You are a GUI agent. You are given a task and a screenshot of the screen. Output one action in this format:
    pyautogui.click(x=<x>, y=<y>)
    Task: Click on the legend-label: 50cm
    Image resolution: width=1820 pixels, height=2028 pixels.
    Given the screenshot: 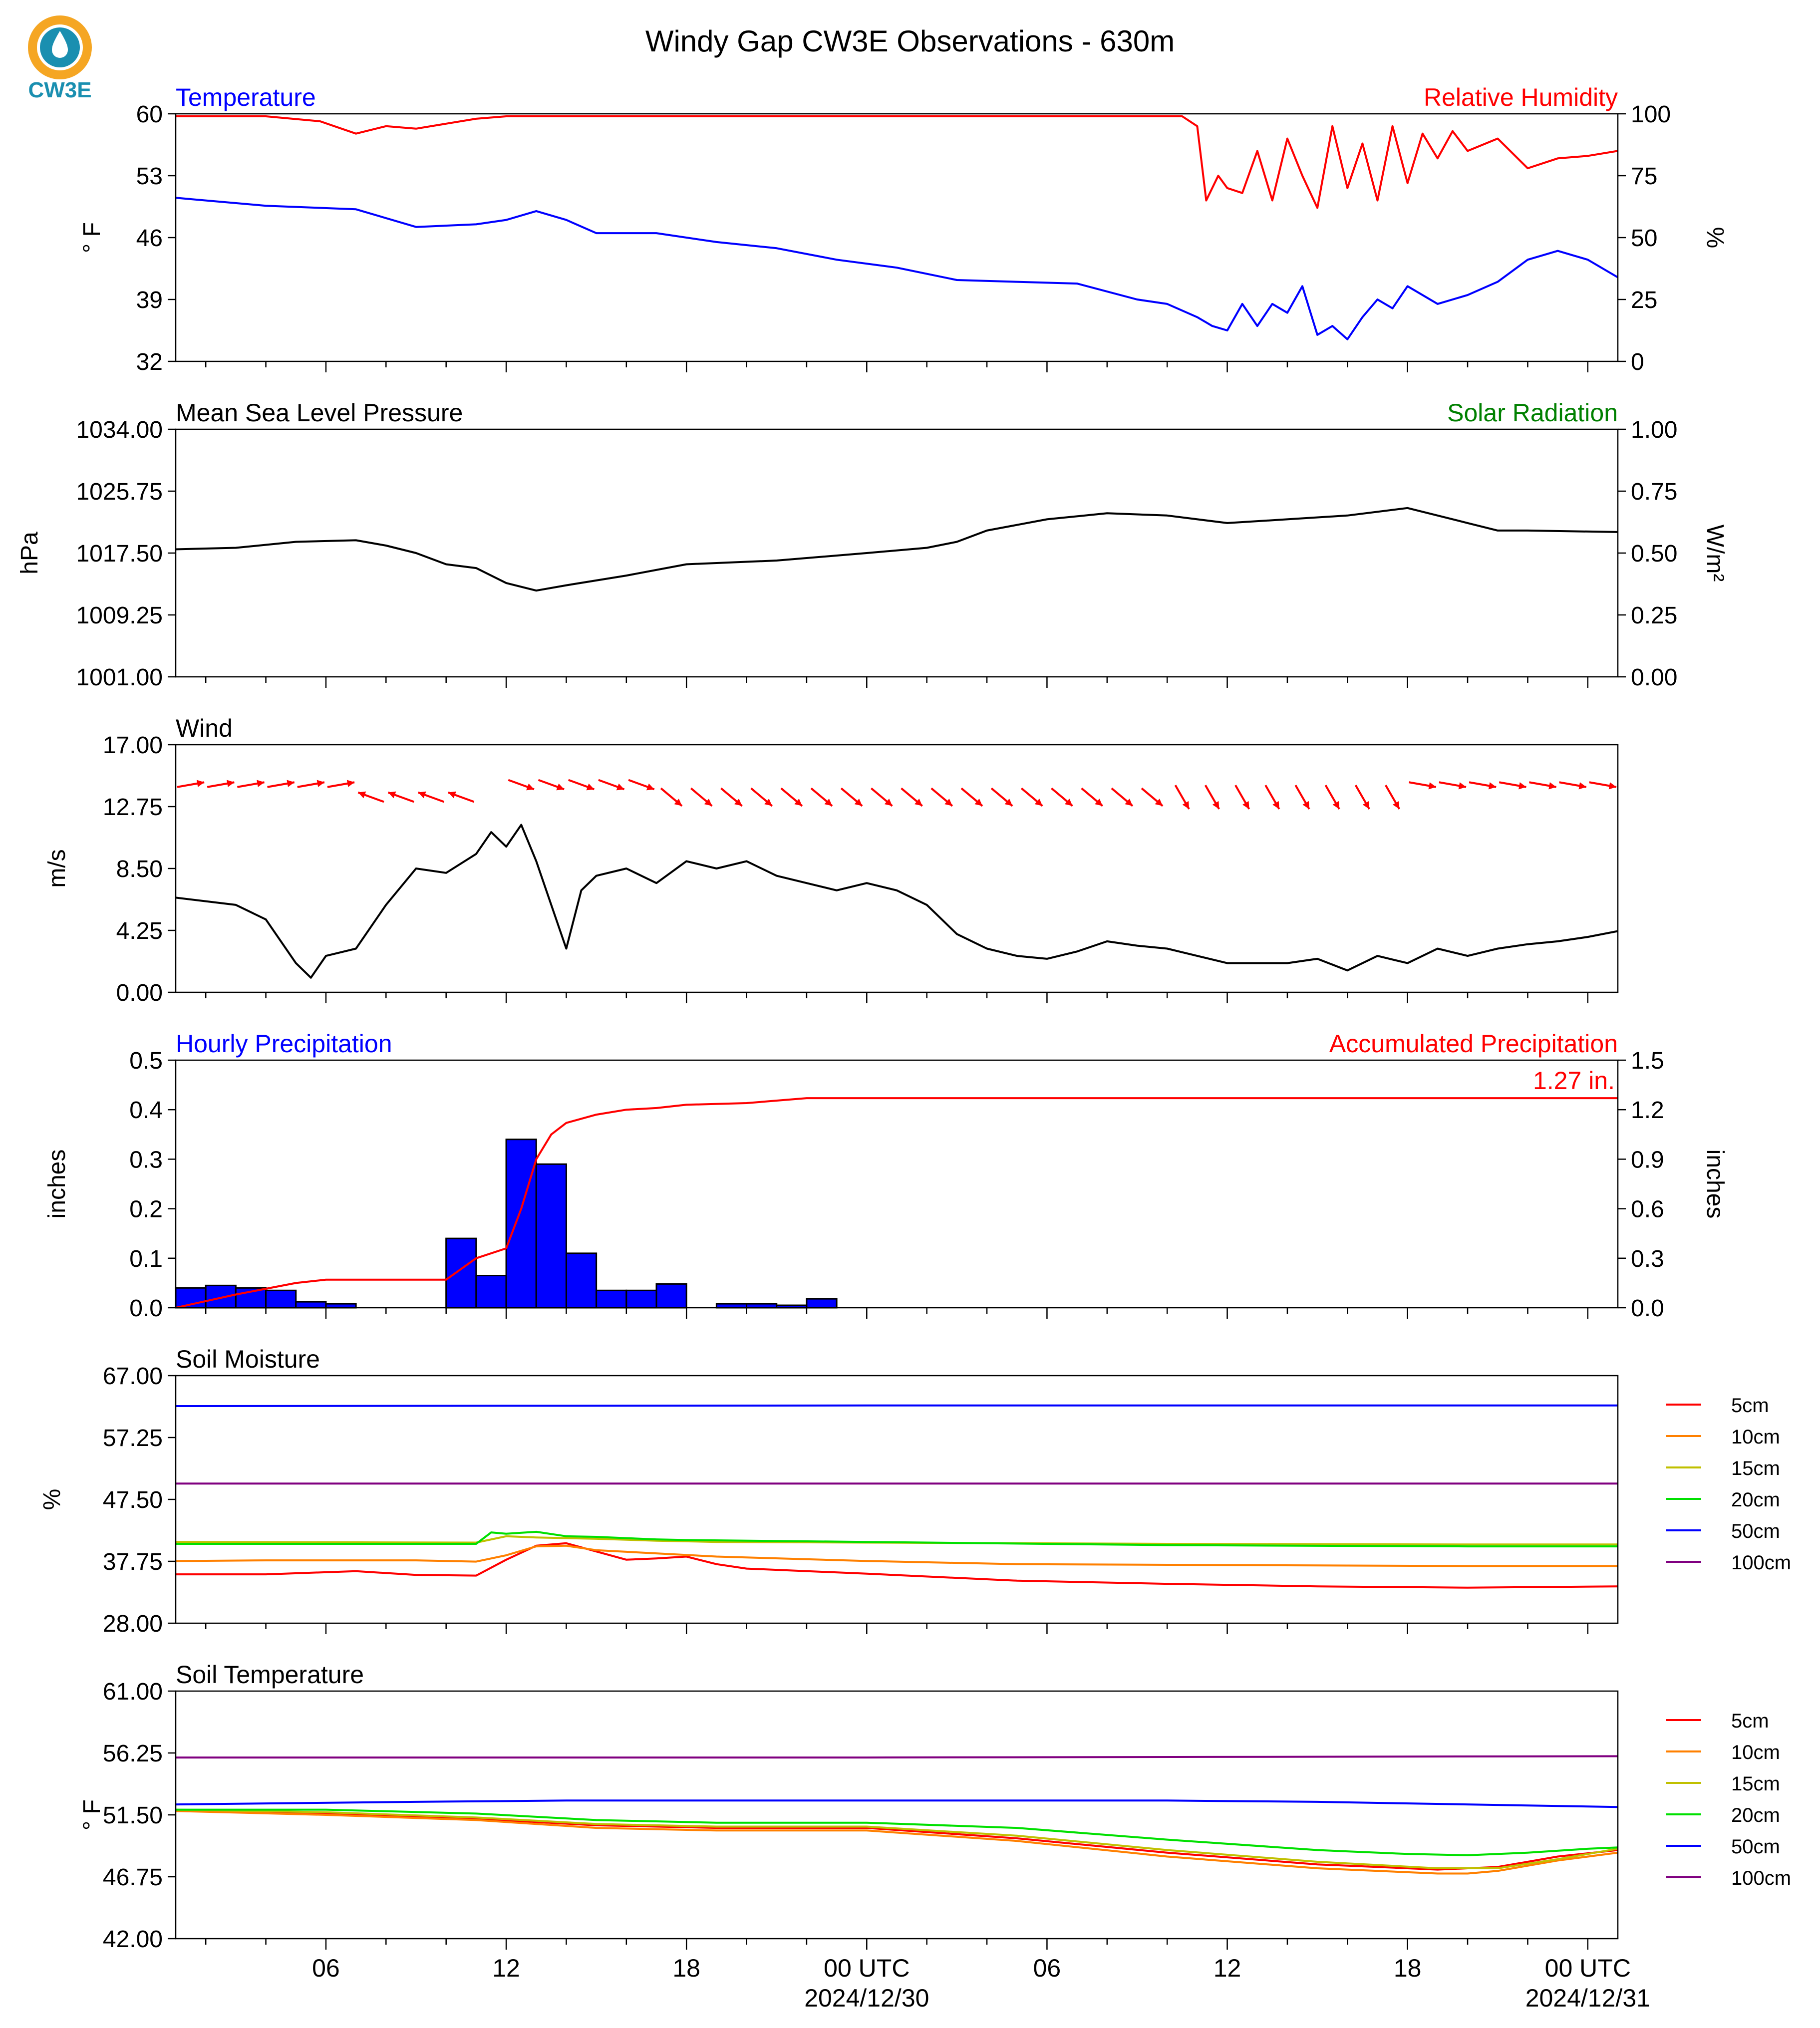 What is the action you would take?
    pyautogui.click(x=1755, y=1847)
    